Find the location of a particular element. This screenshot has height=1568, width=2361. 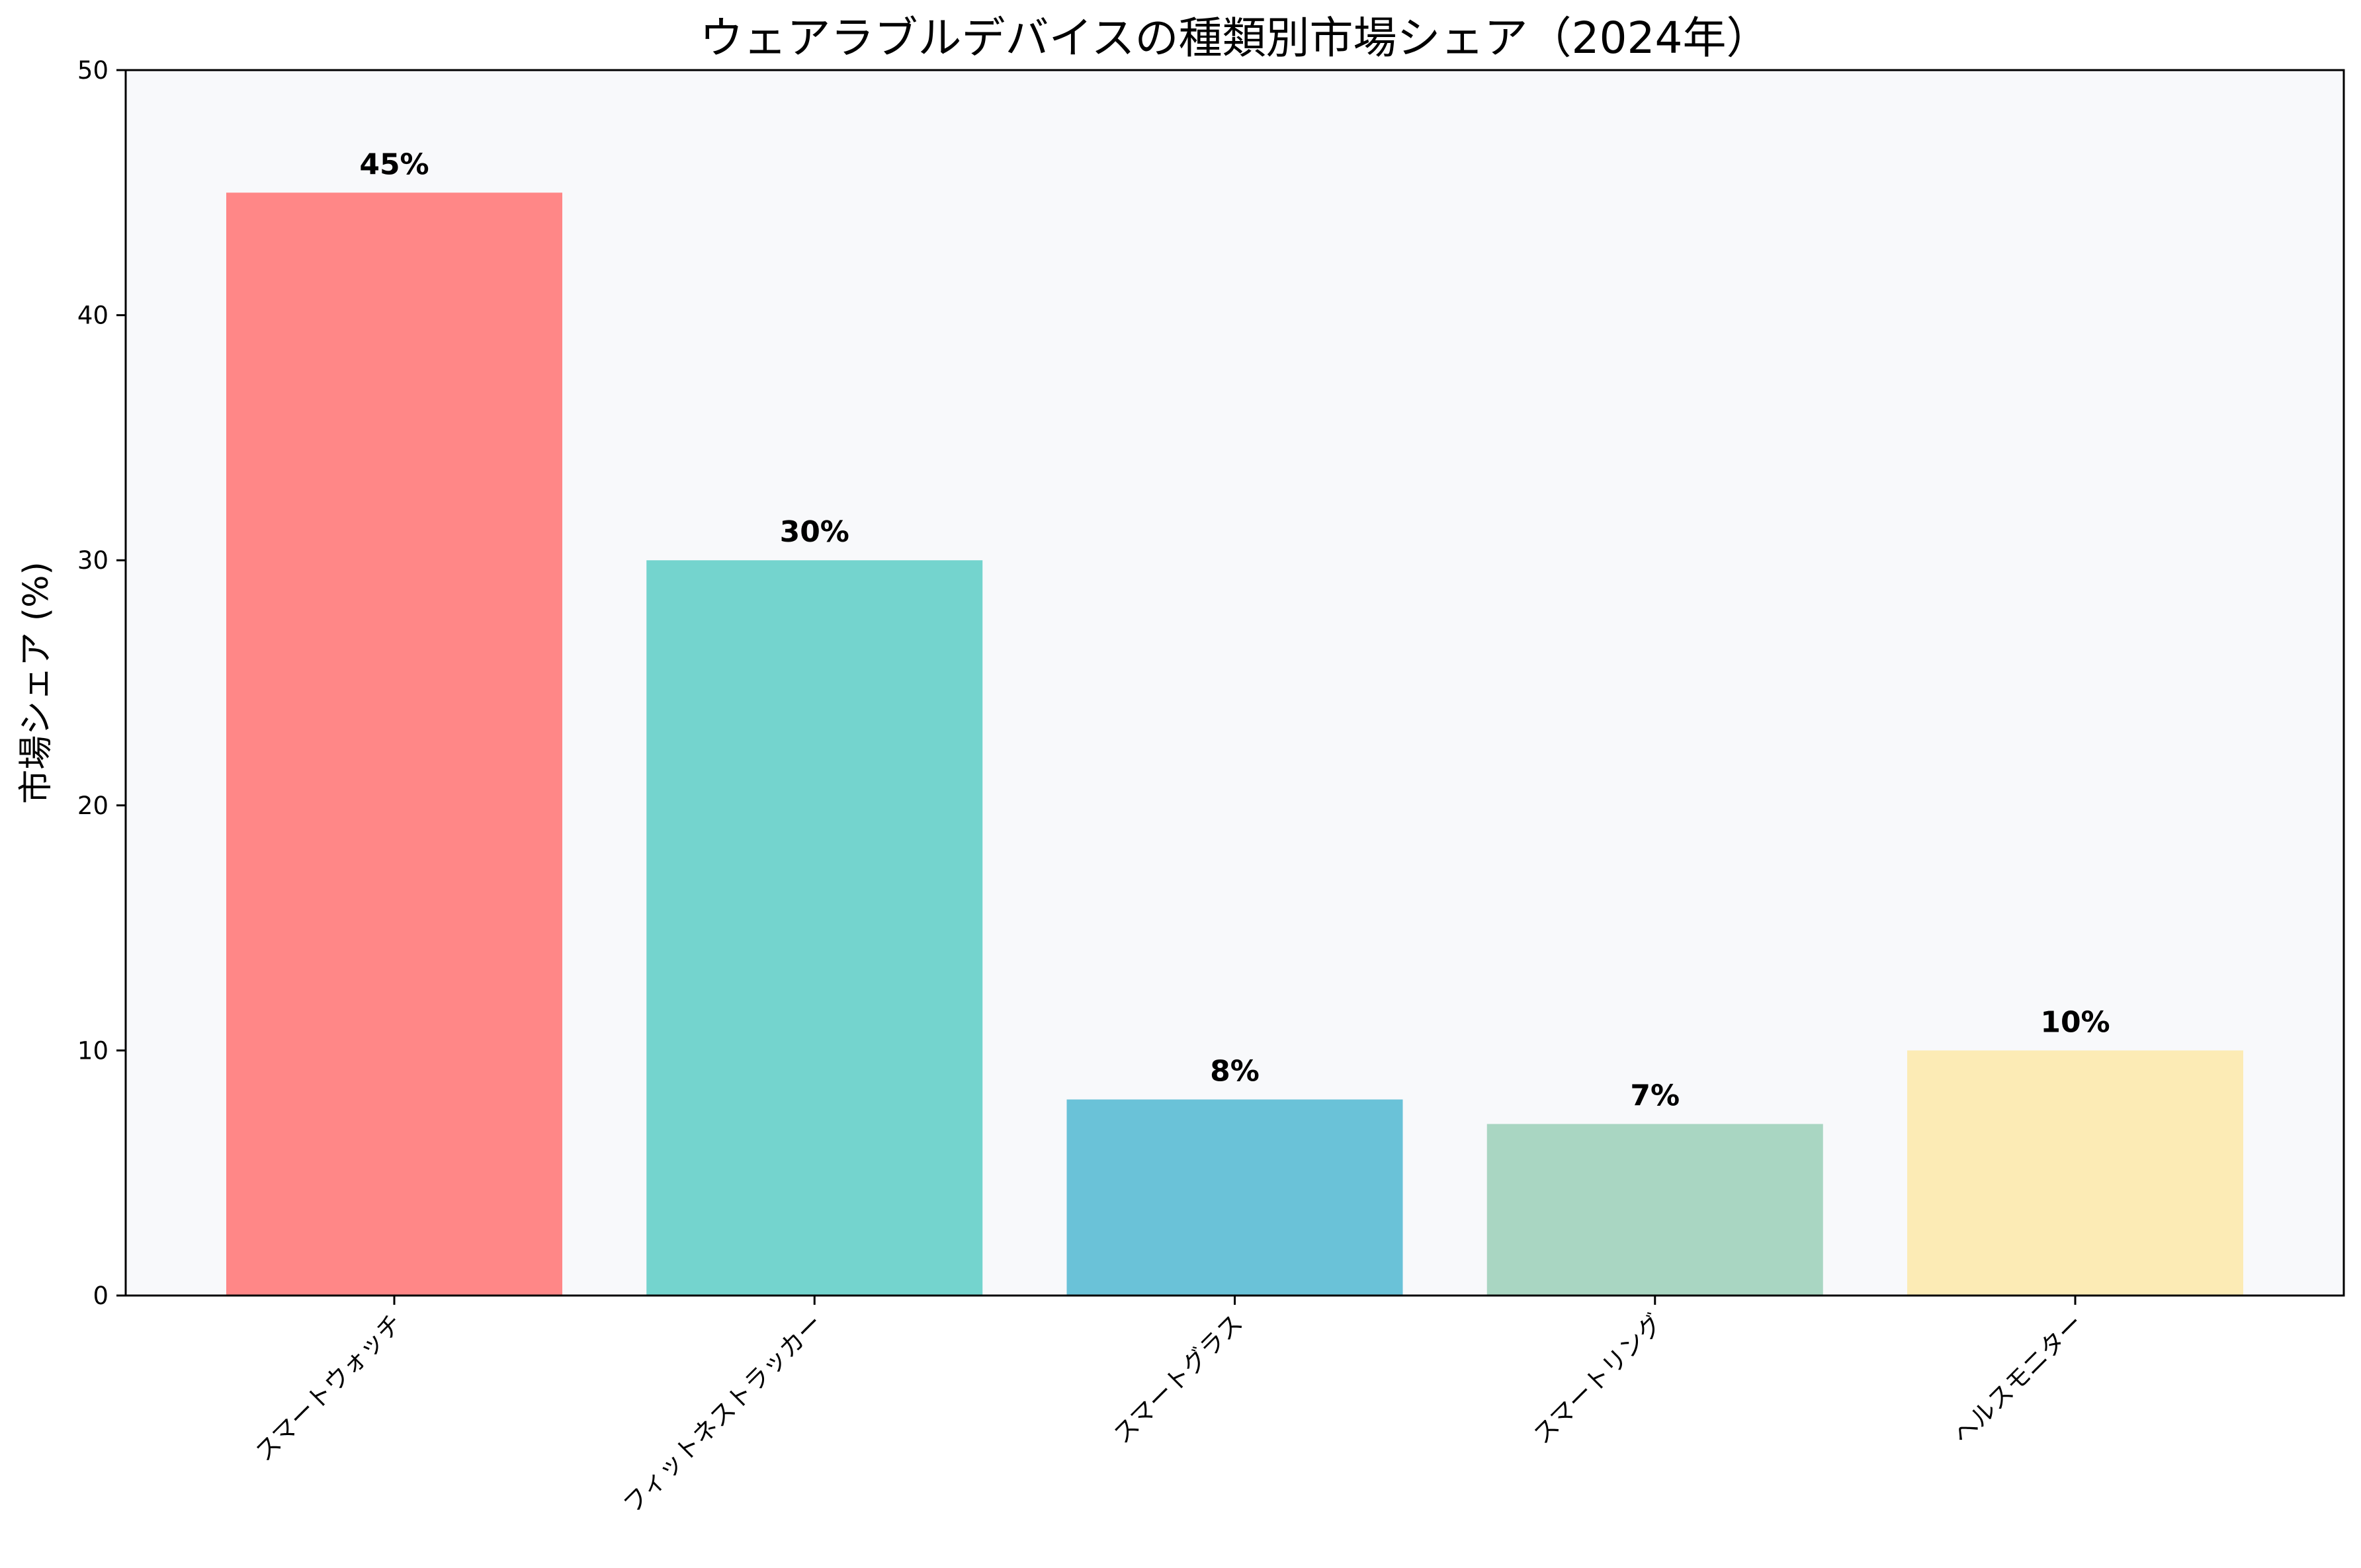

y-tick-label-6: 50 is located at coordinates (92, 70).